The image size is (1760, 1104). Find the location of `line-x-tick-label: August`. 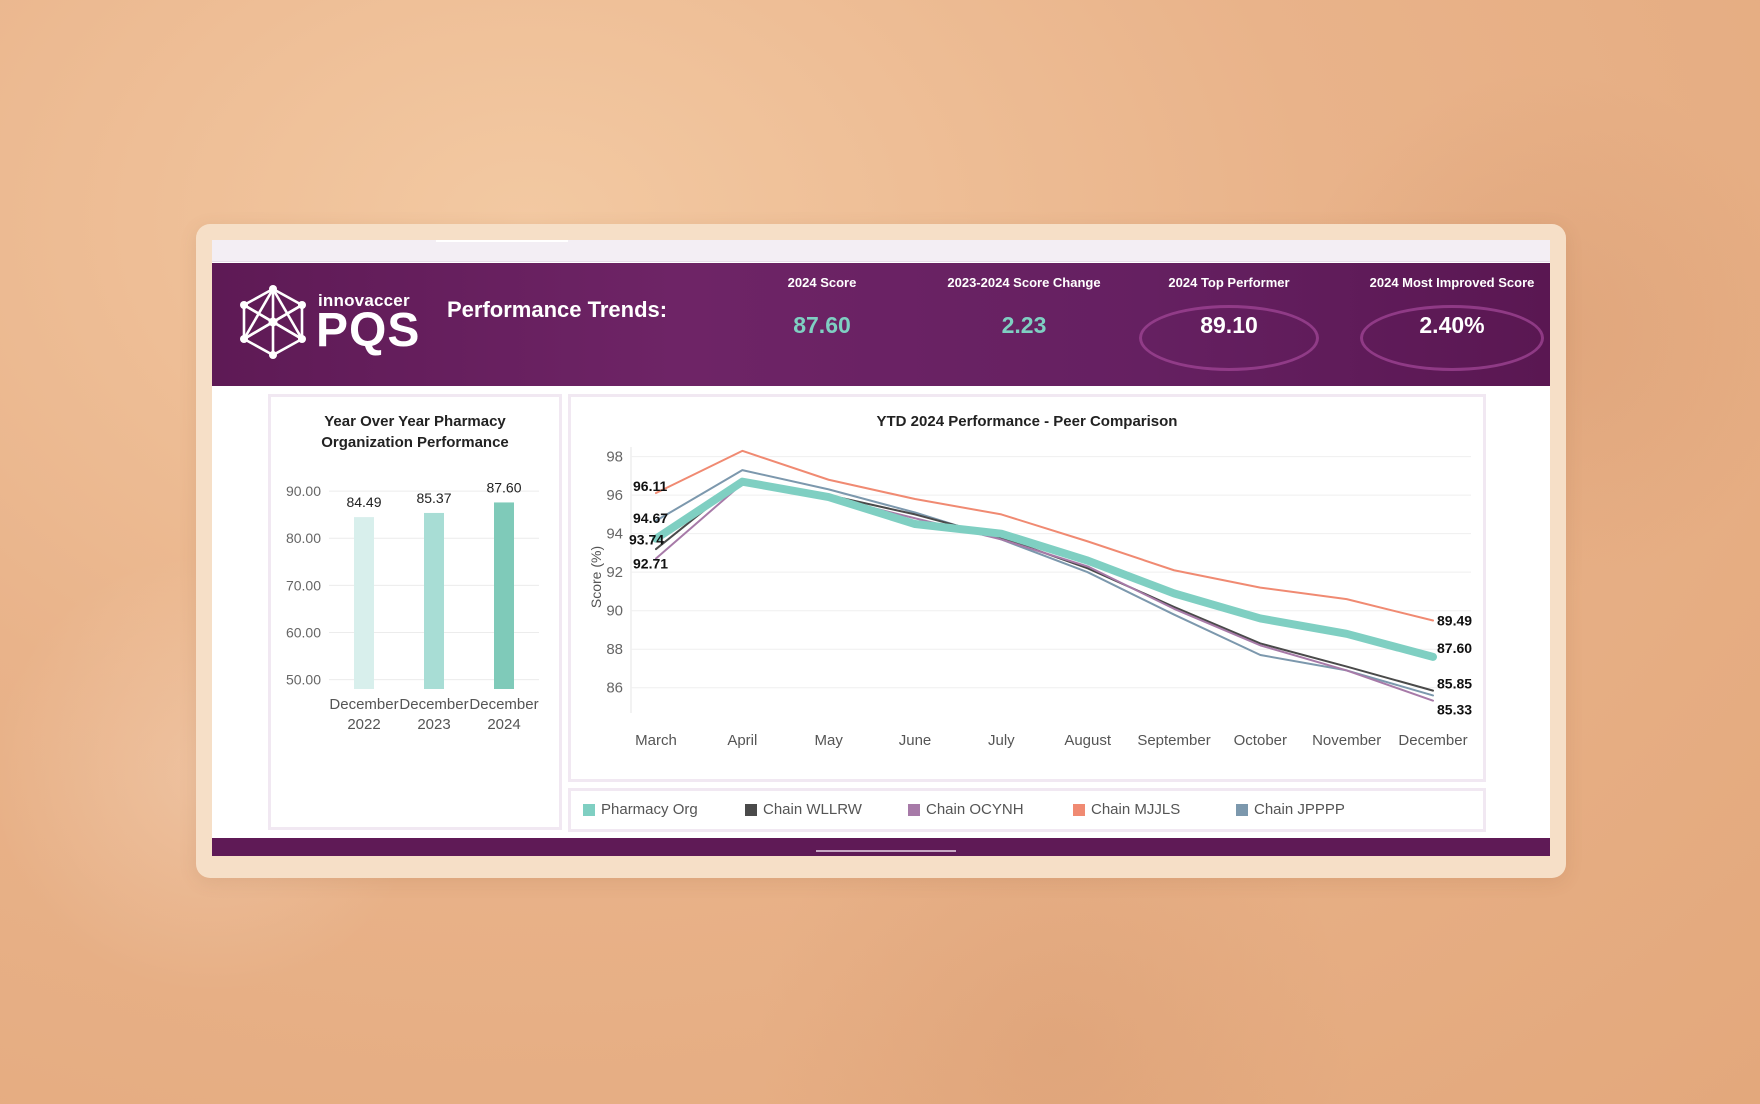

line-x-tick-label: August is located at coordinates (1088, 740).